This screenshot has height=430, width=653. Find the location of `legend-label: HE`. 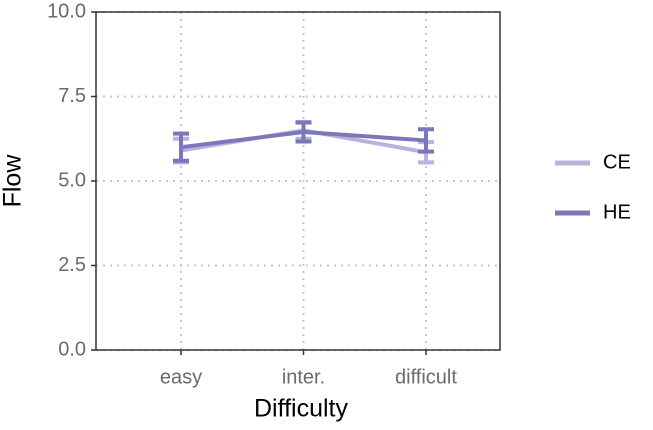

legend-label: HE is located at coordinates (617, 212).